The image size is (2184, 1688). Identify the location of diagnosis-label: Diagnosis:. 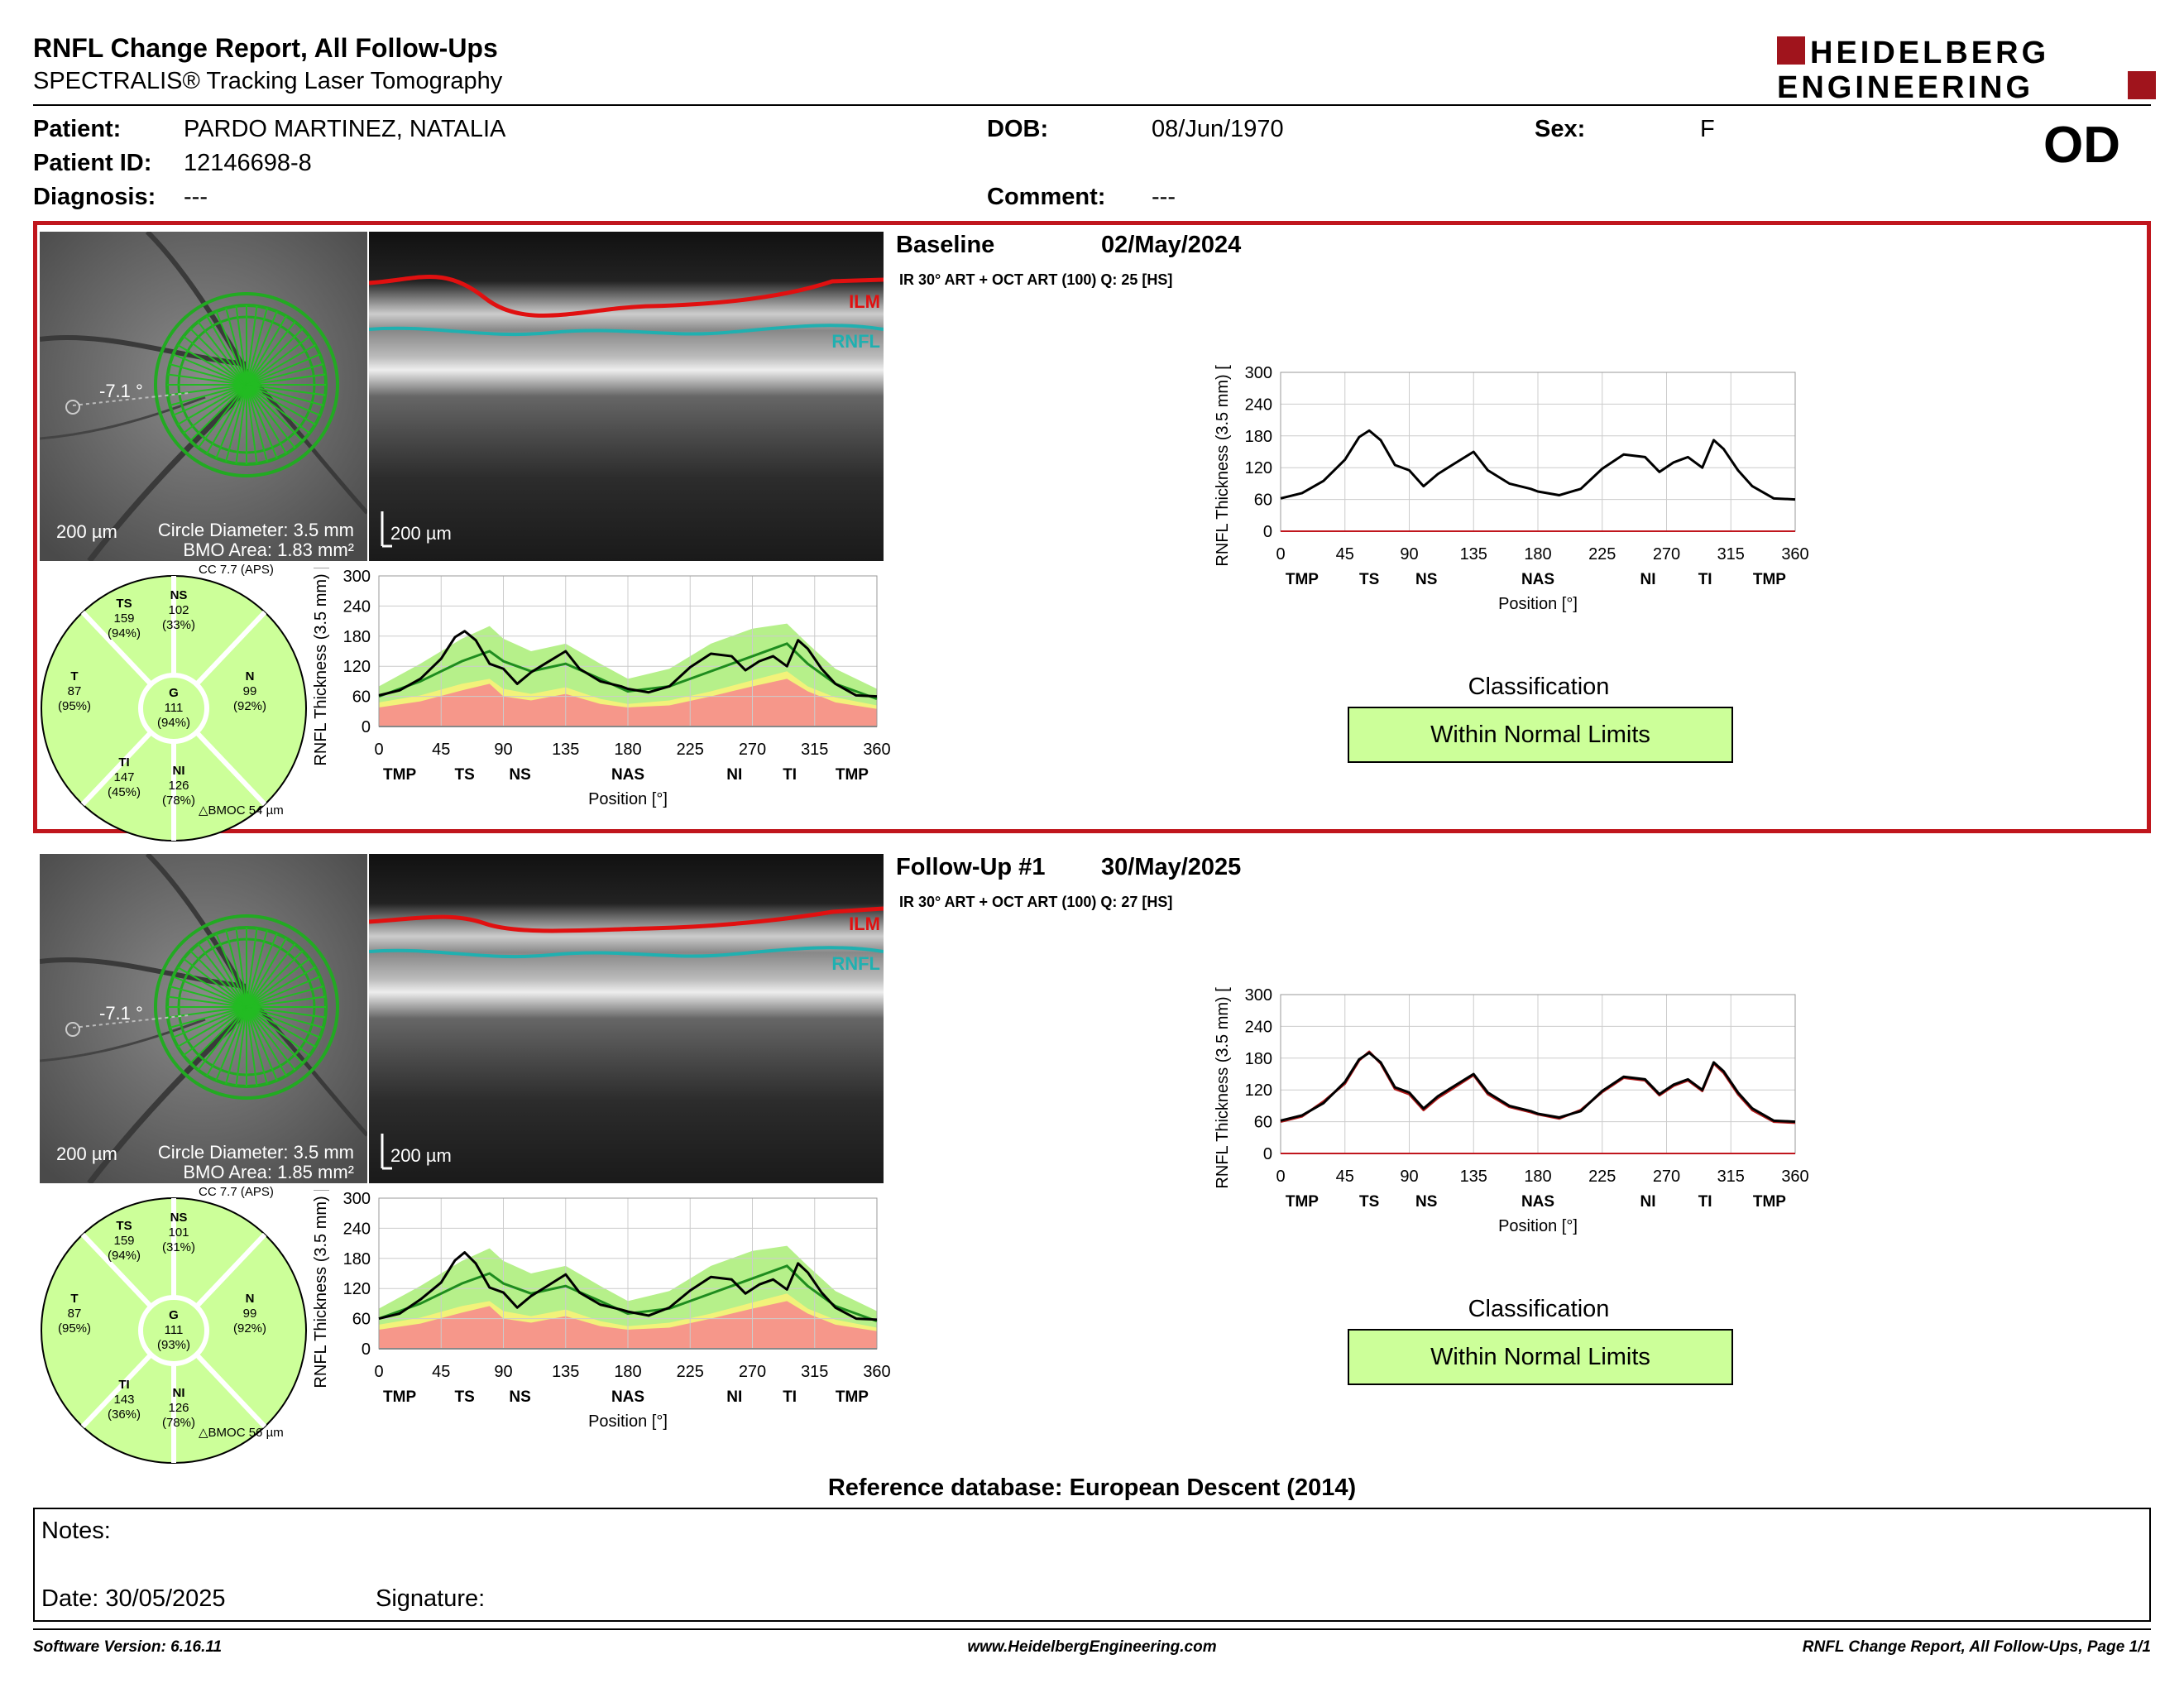
(94, 197).